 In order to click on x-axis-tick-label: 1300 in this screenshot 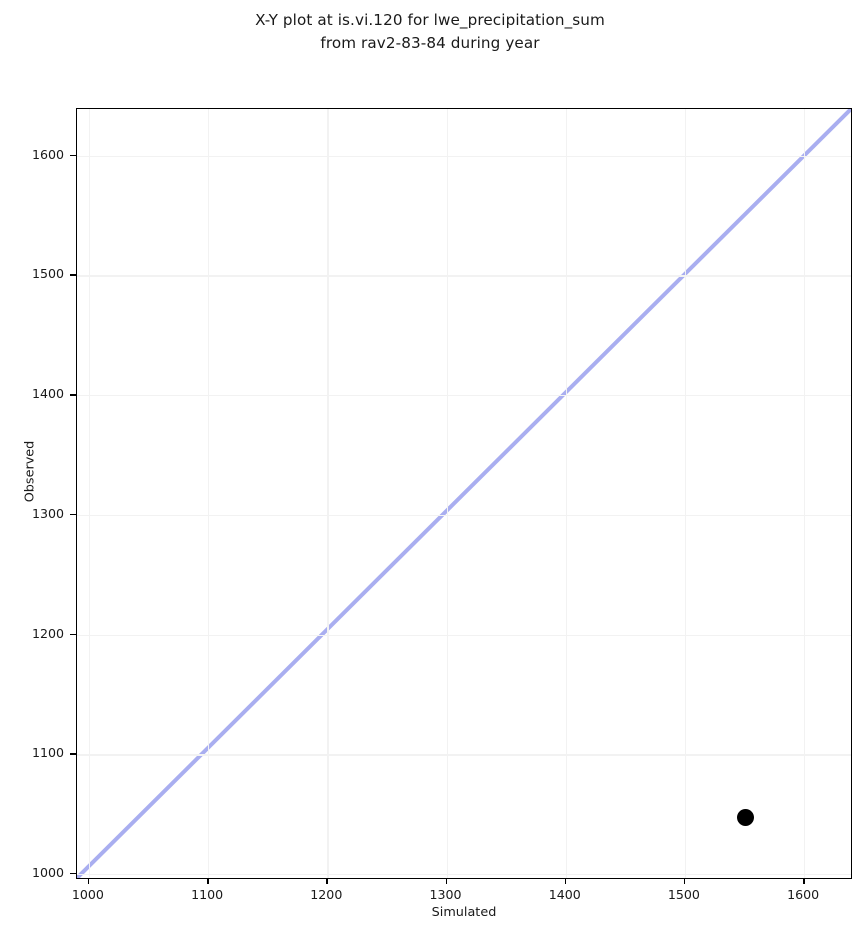, I will do `click(445, 894)`.